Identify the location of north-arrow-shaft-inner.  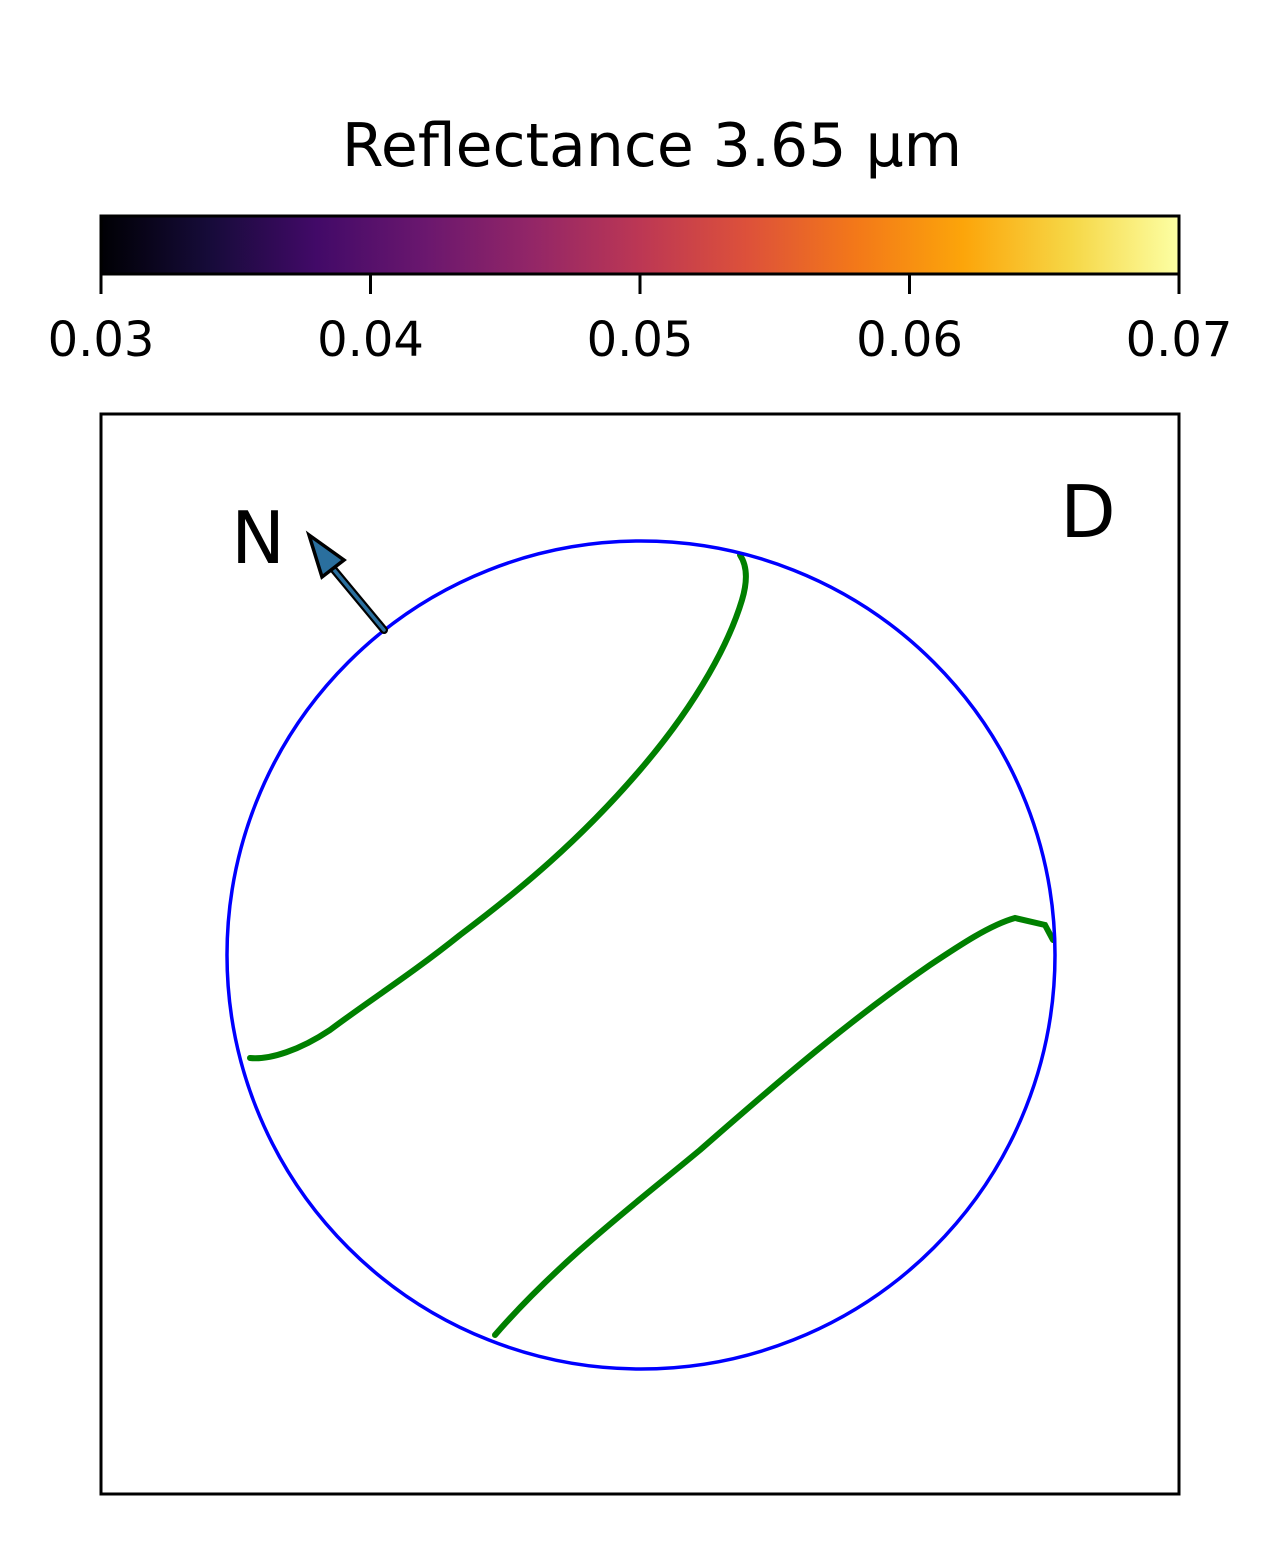
(357, 597).